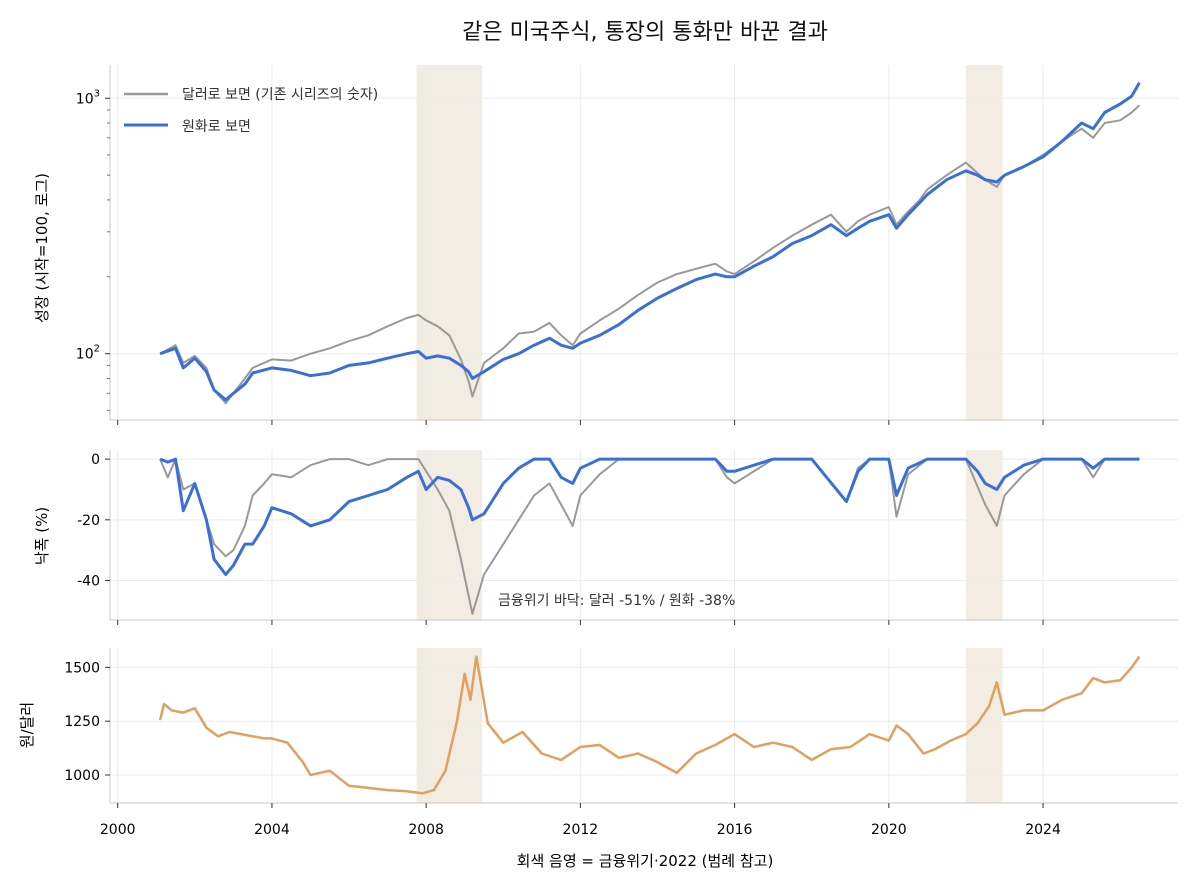  I want to click on x-axis-label: 회색 음영 = 금융위기·2022 (범례 참고), so click(645, 861).